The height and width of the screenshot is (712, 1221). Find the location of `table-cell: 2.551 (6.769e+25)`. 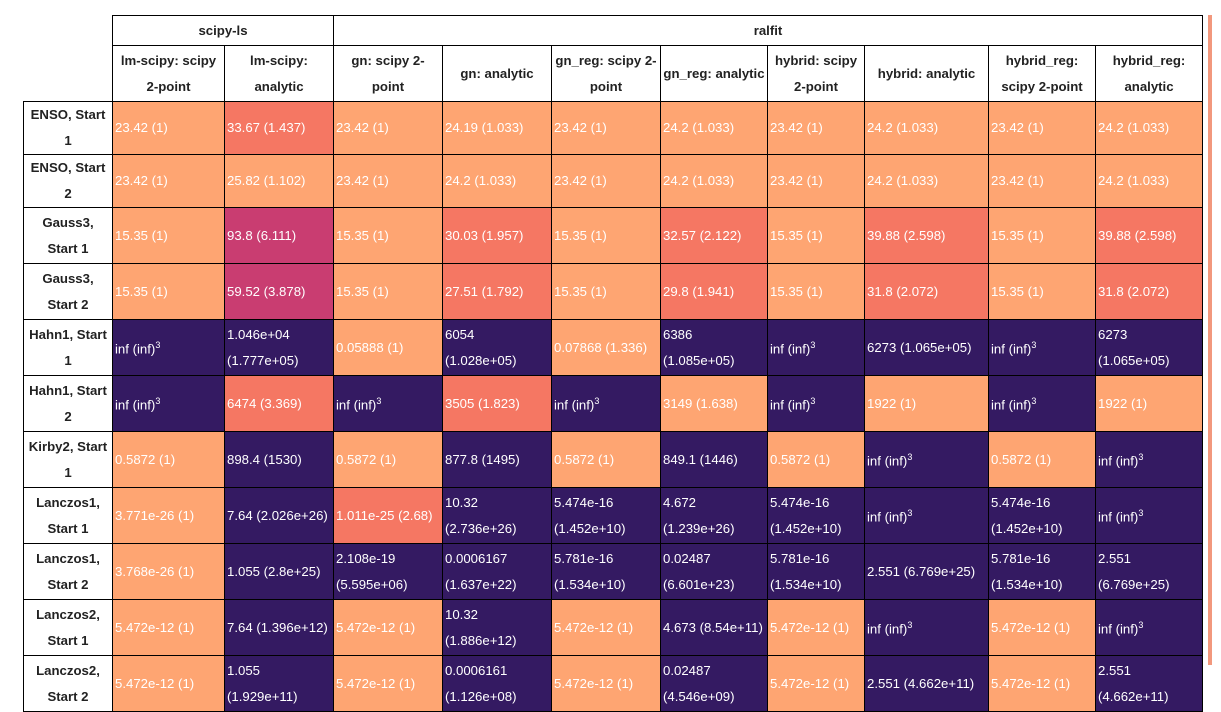

table-cell: 2.551 (6.769e+25) is located at coordinates (1149, 571).